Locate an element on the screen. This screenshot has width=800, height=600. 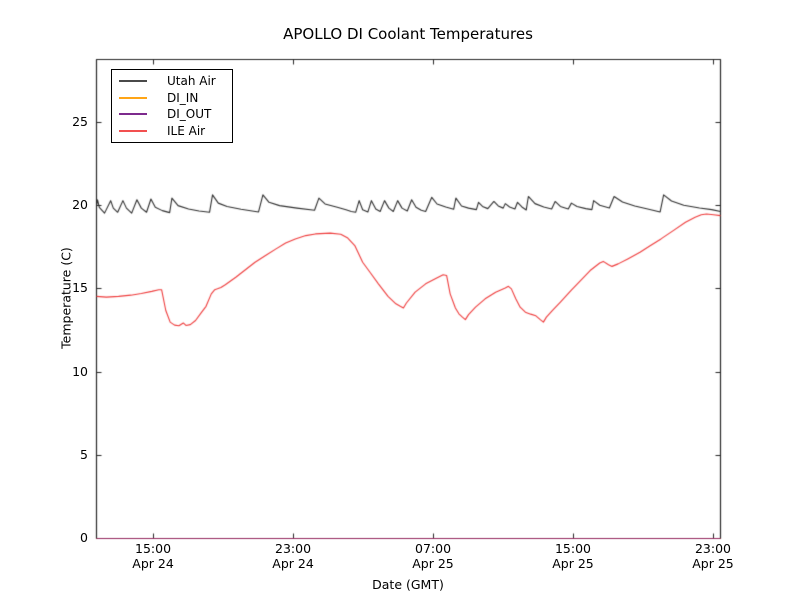
chart-legend: Utah Air DI_IN DI_OUT ILE Air is located at coordinates (172, 106).